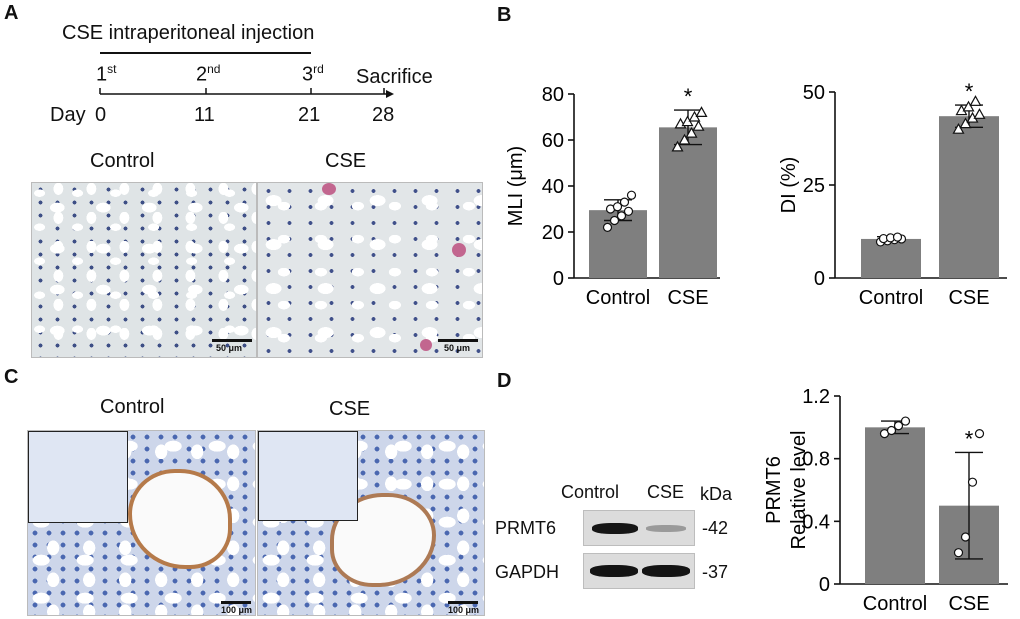 This screenshot has height=619, width=1020. Describe the element at coordinates (188, 33) in the screenshot. I see `timeline-header: CSE intraperitoneal injection` at that location.